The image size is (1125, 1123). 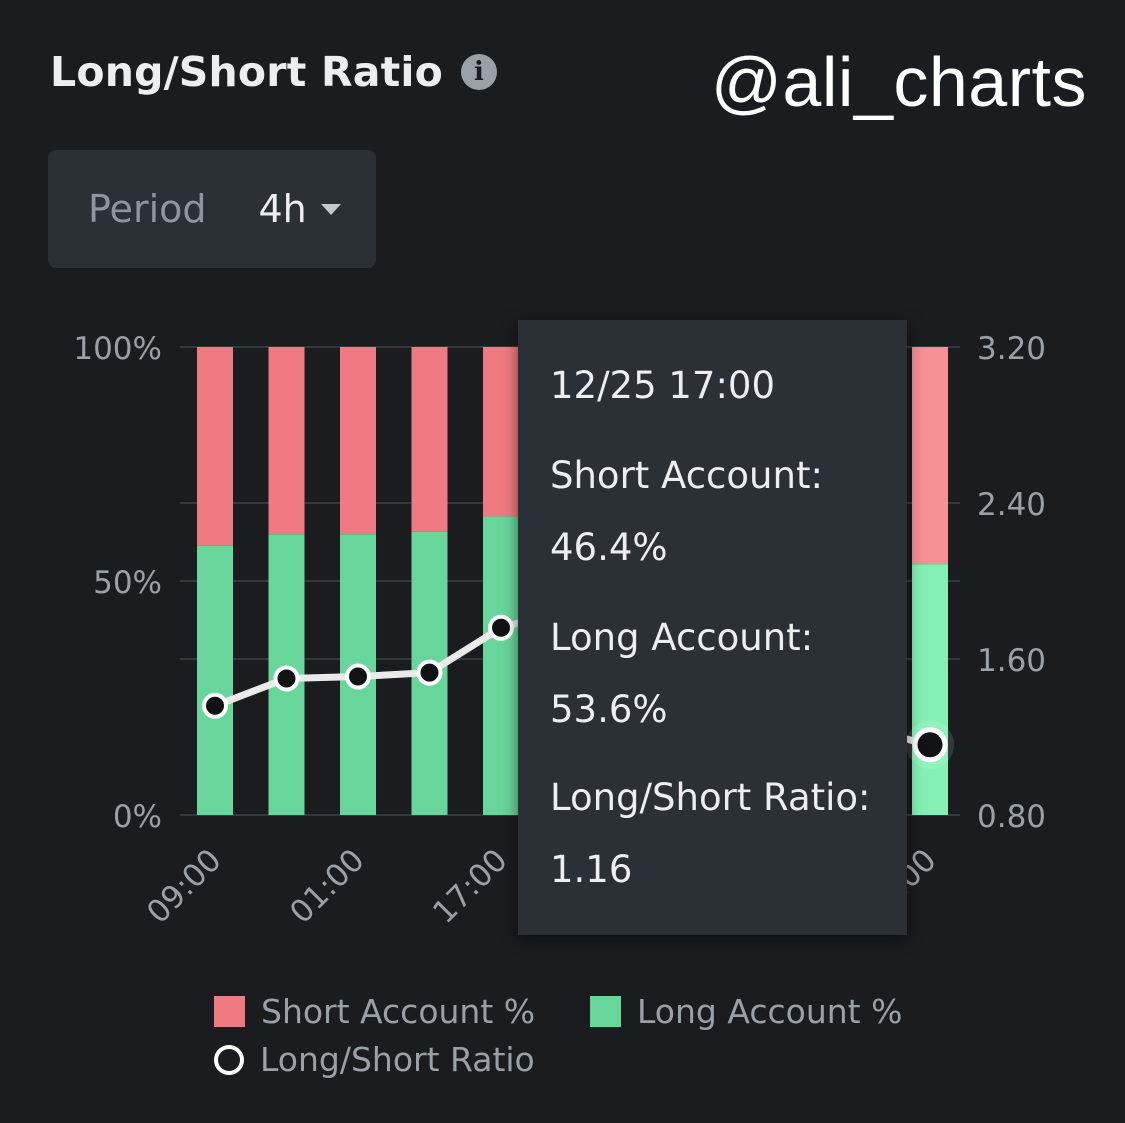 What do you see at coordinates (682, 637) in the screenshot?
I see `tooltip-long-label: Long Account:` at bounding box center [682, 637].